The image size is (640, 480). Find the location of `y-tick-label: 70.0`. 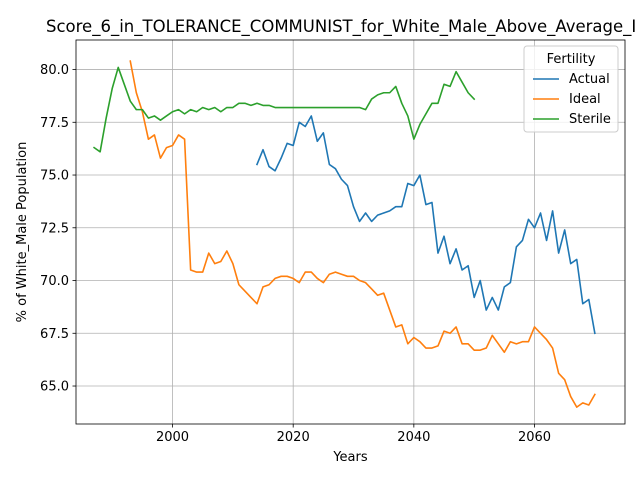

y-tick-label: 70.0 is located at coordinates (54, 281).